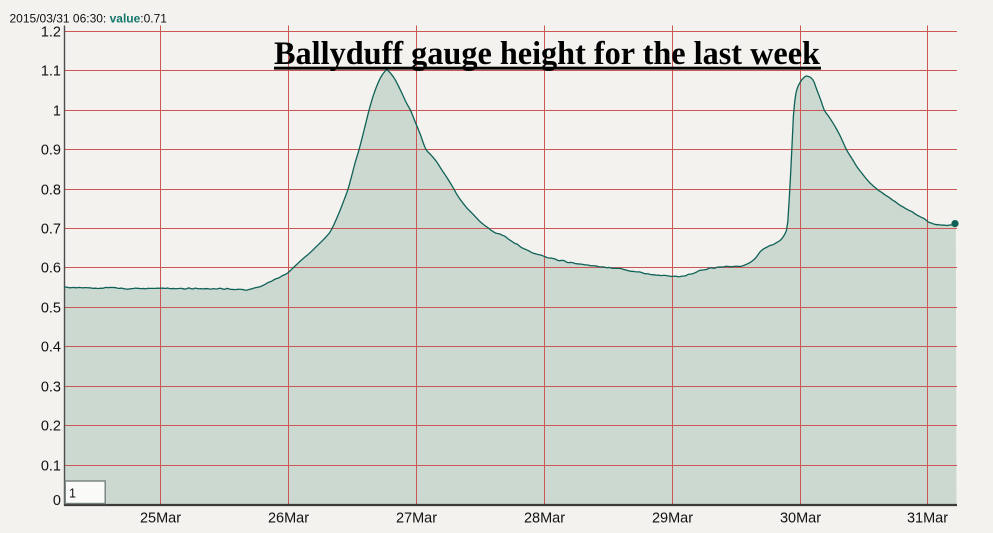  Describe the element at coordinates (51, 348) in the screenshot. I see `svg-text: 0.4` at that location.